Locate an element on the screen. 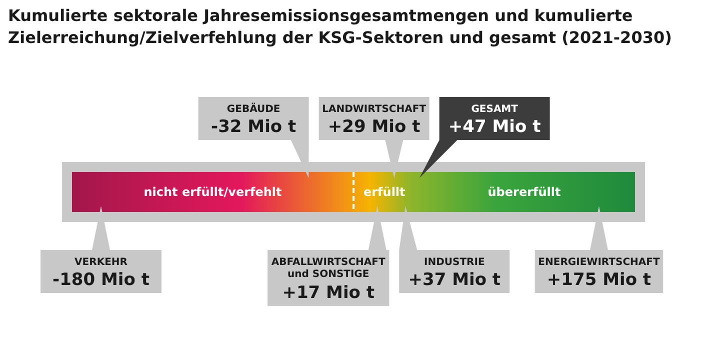 This screenshot has height=354, width=707. category-label: ENERGIEWIRTSCHAFT is located at coordinates (599, 262).